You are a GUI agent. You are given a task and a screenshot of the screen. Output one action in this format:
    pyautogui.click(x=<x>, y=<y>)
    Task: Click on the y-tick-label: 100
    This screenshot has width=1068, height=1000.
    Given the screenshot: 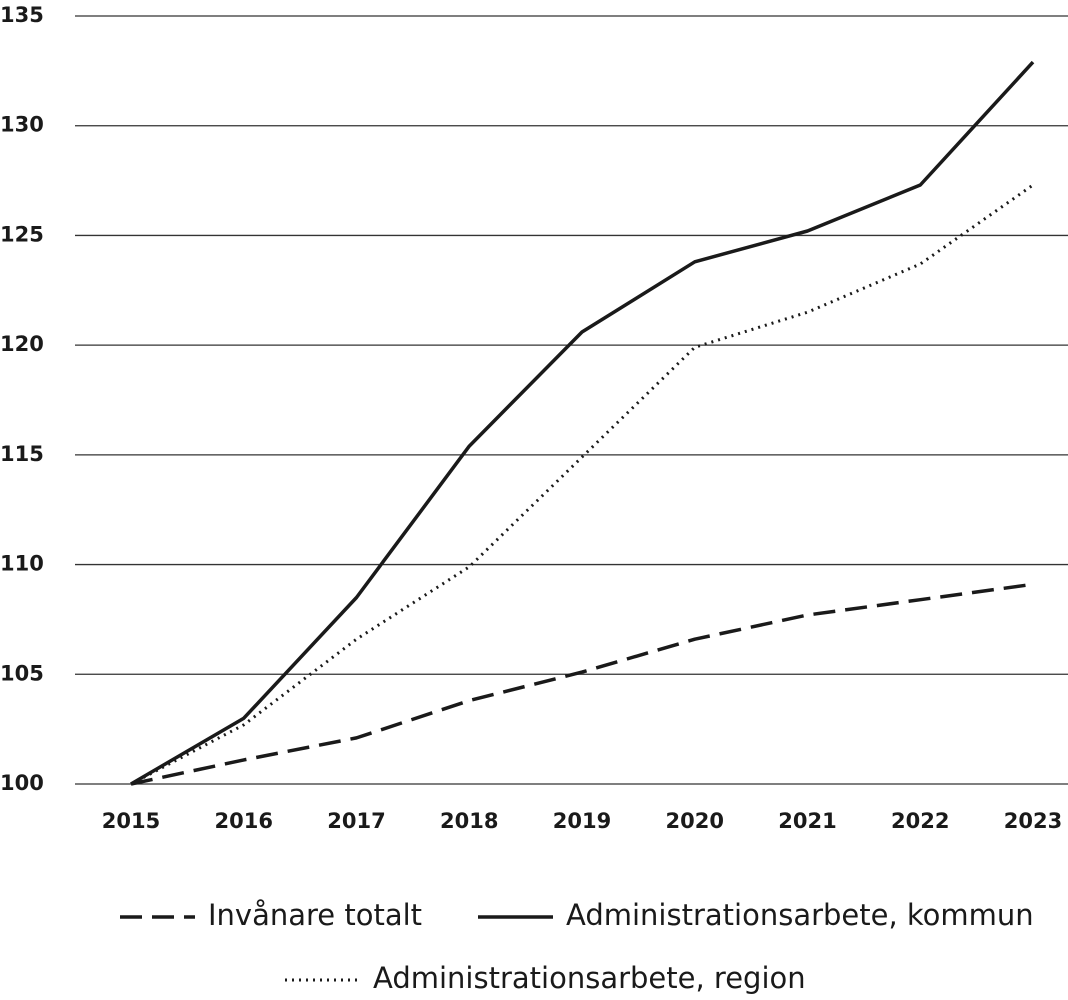 What is the action you would take?
    pyautogui.click(x=22, y=783)
    